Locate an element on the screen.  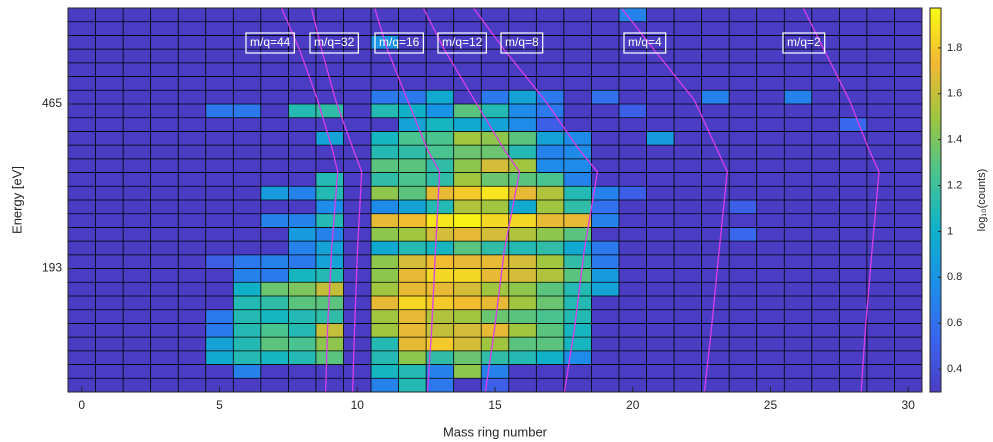
curve-label: m/q=44 is located at coordinates (270, 43).